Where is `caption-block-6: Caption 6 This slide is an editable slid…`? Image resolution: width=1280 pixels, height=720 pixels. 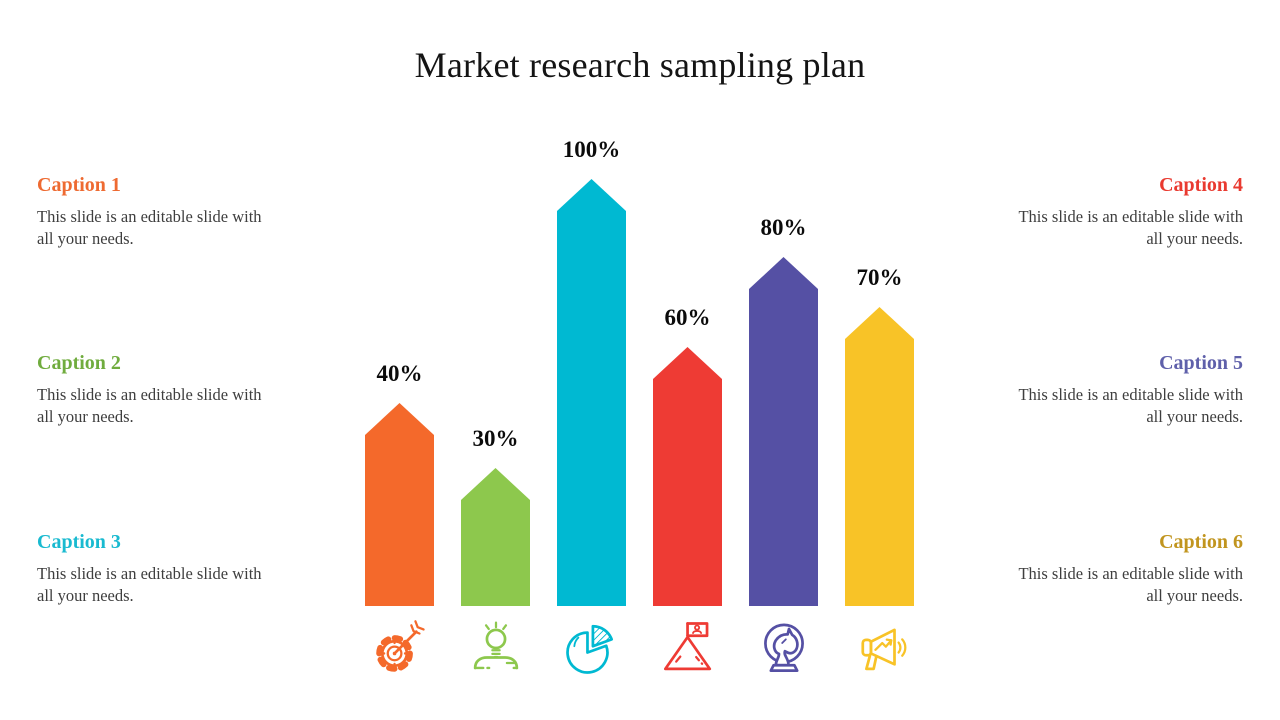
caption-block-6: Caption 6 This slide is an editable slid… is located at coordinates (1127, 569).